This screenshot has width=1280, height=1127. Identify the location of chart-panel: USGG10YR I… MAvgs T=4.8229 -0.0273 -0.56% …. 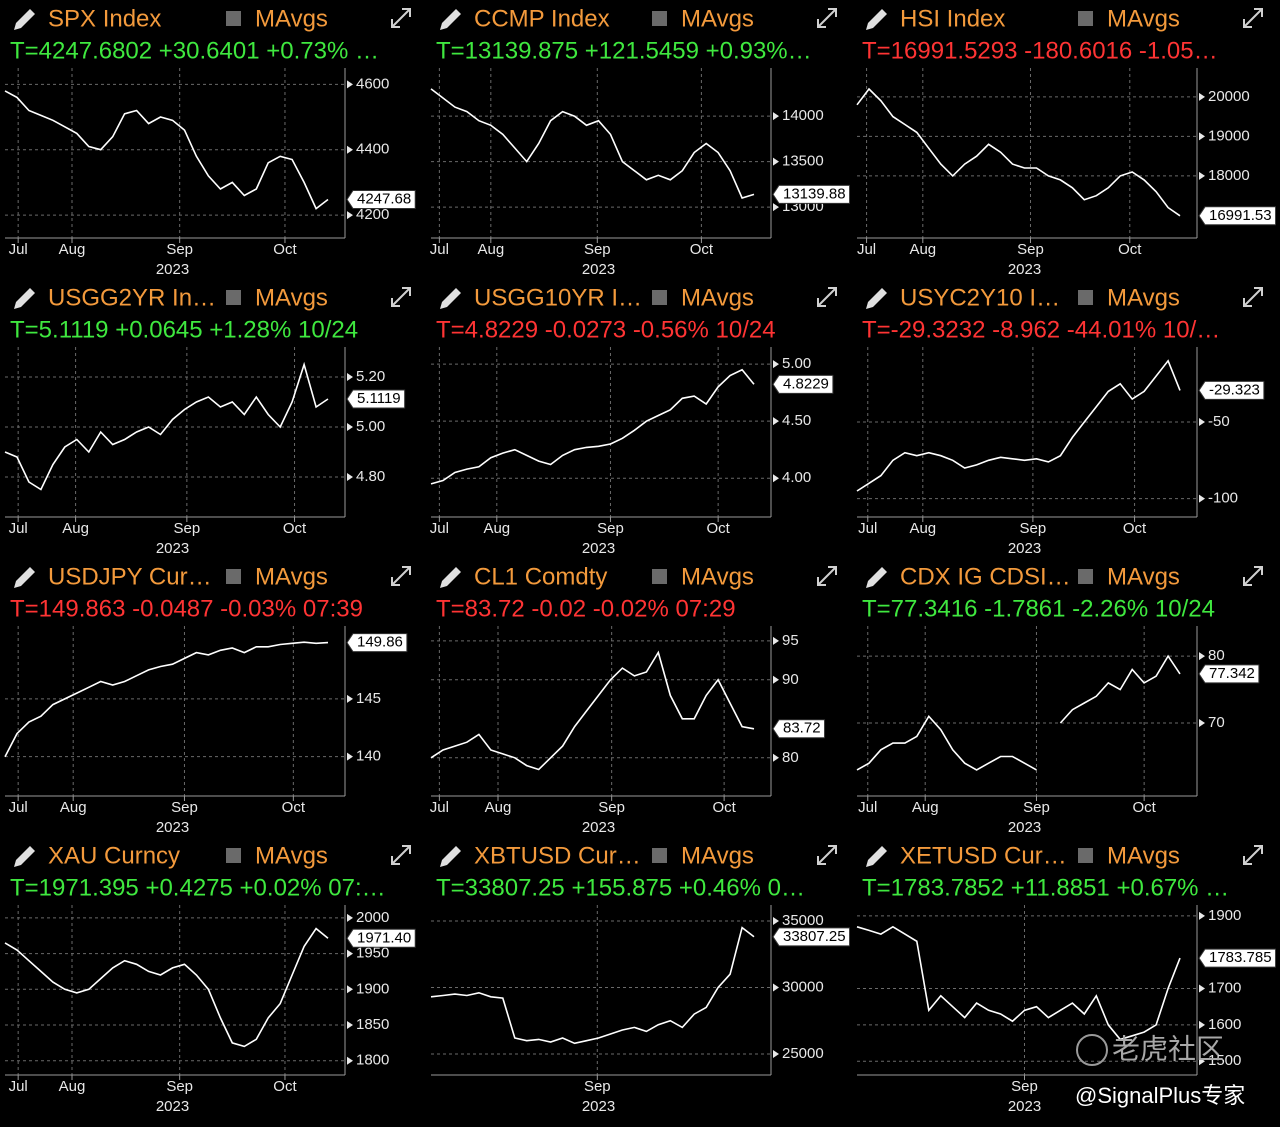
(633, 420).